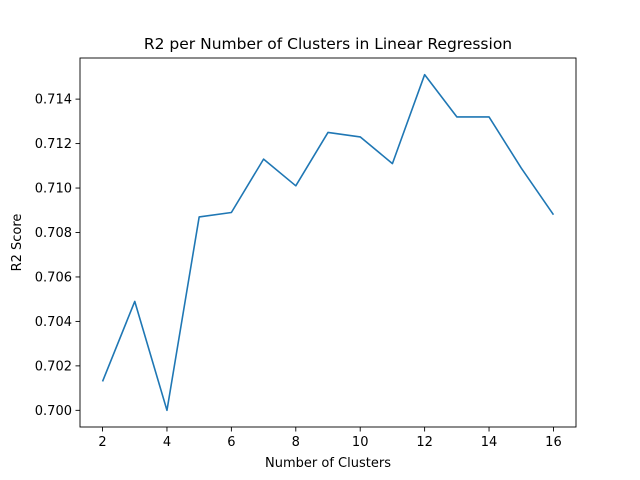 The width and height of the screenshot is (640, 480). I want to click on x-tick-label: 14, so click(489, 442).